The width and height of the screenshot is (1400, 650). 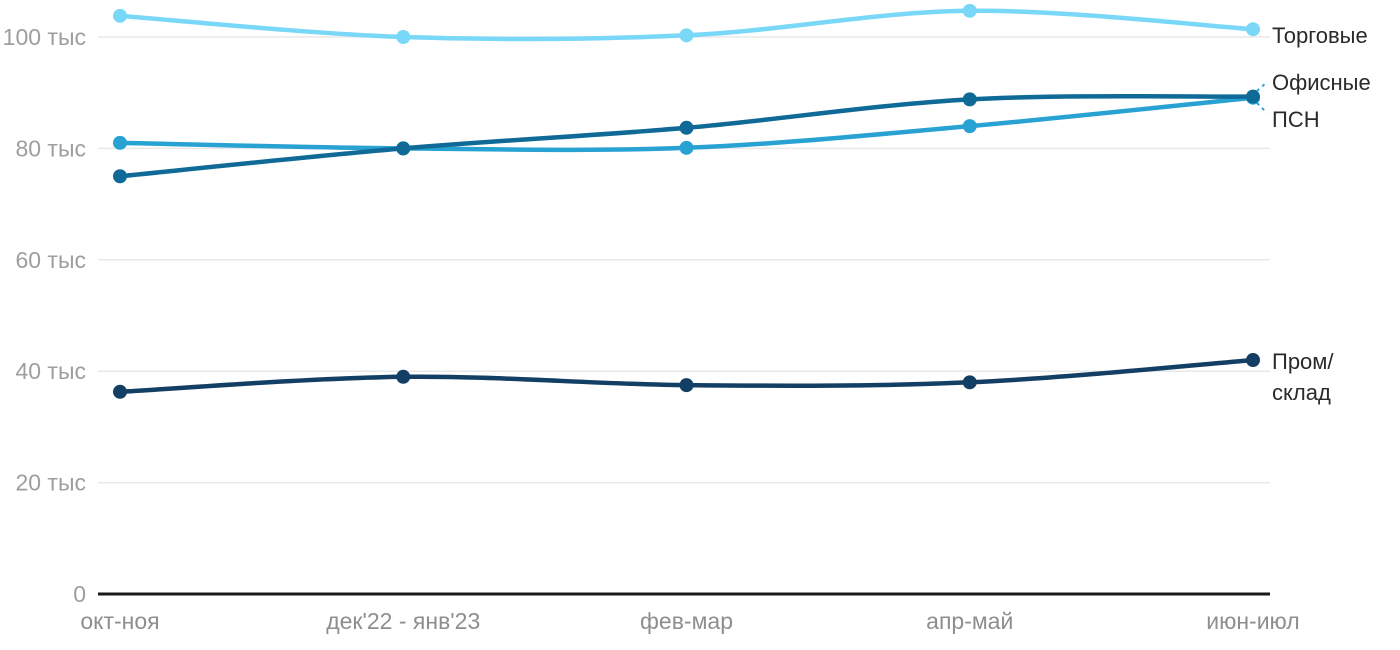 I want to click on x-tick-label-3: апр-май, so click(x=969, y=621).